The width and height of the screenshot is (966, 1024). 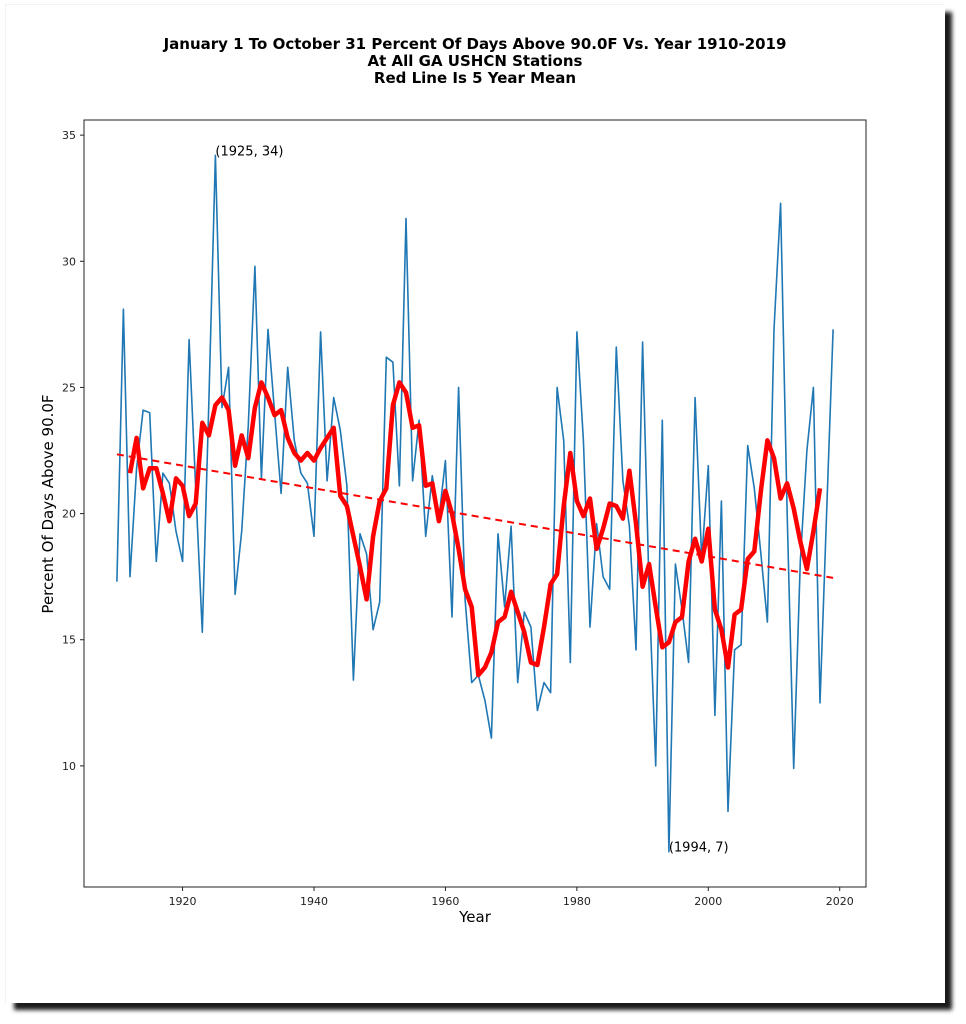 What do you see at coordinates (183, 901) in the screenshot?
I see `x-tick-label: 1920` at bounding box center [183, 901].